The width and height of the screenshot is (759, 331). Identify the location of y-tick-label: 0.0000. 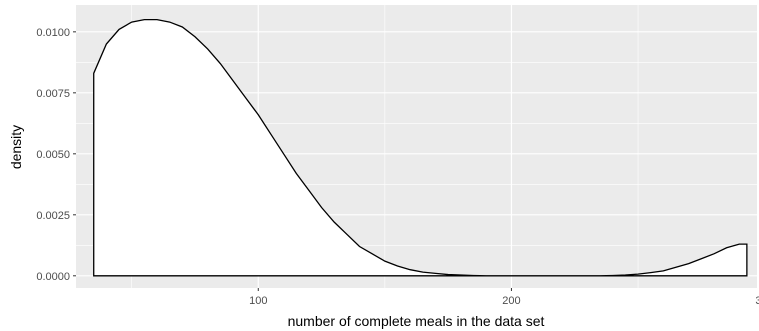
(53, 277).